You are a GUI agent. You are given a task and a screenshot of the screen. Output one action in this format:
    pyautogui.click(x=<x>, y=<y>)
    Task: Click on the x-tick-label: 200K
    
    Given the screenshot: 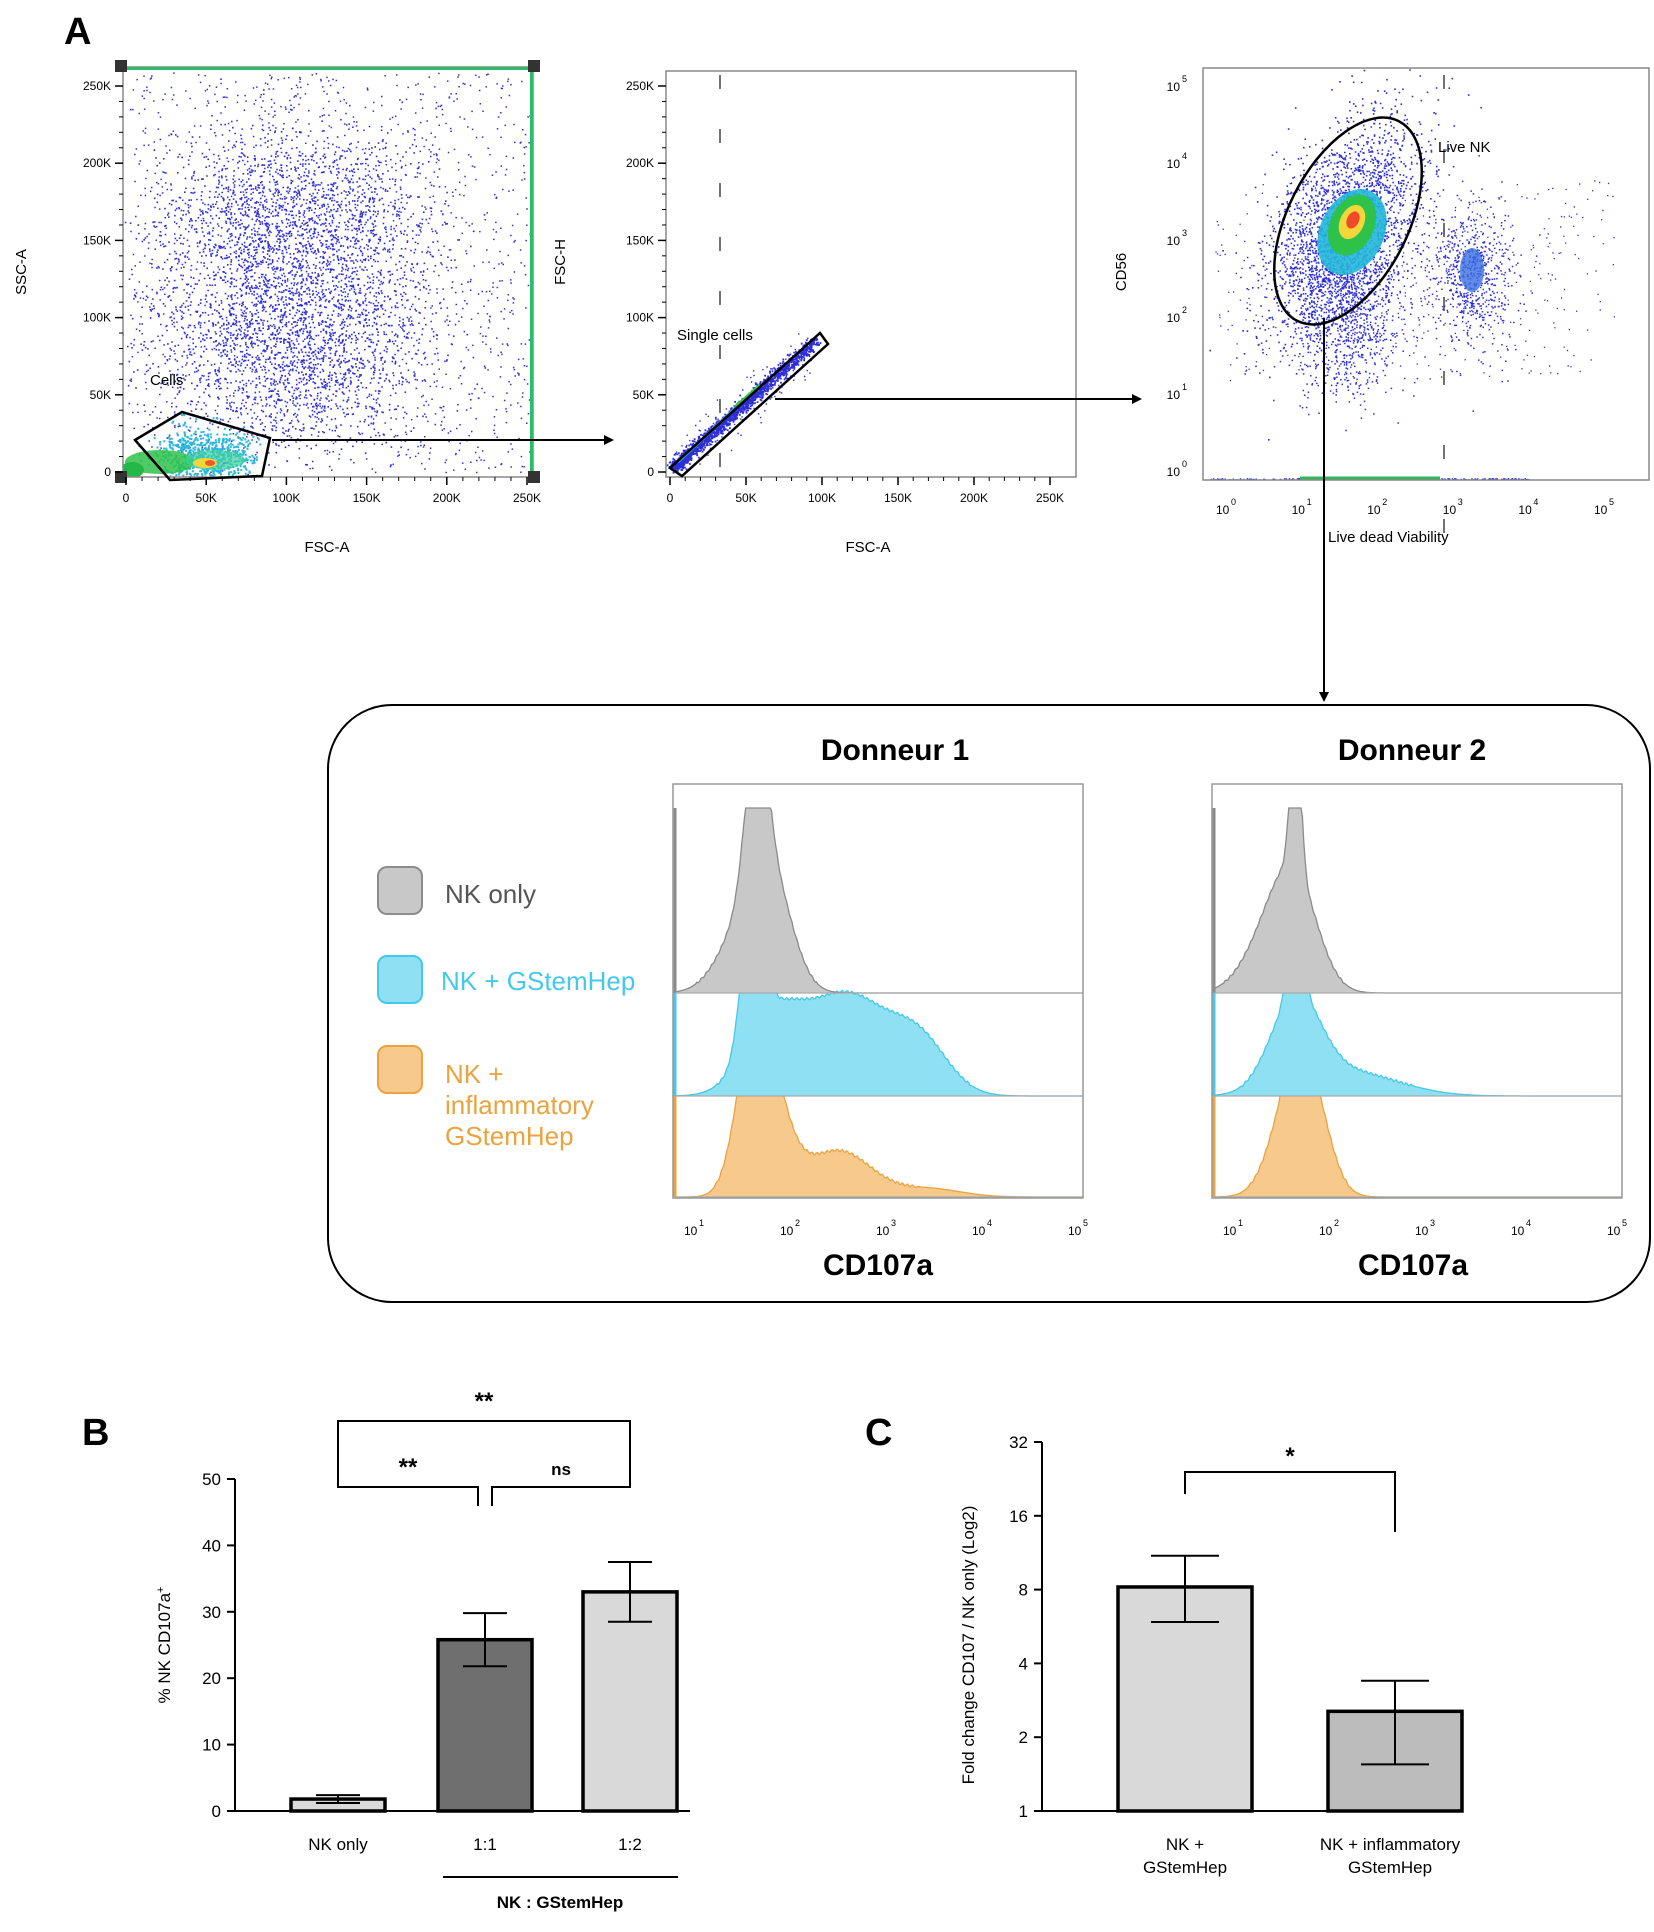 What is the action you would take?
    pyautogui.click(x=447, y=498)
    